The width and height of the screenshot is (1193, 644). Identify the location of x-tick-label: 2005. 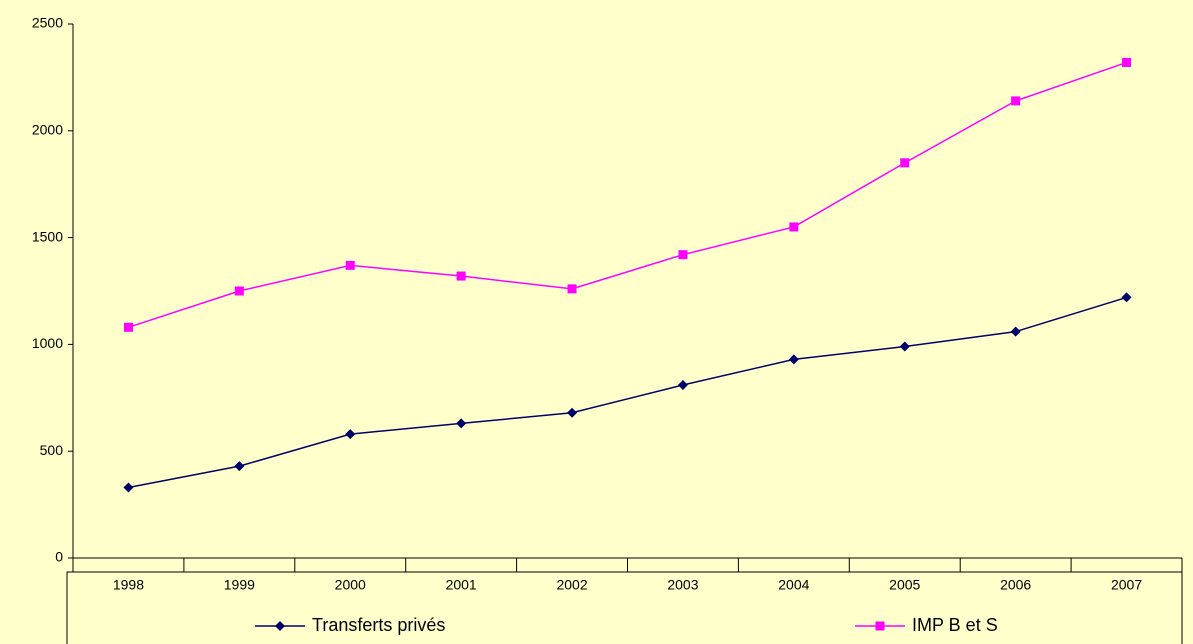
(904, 585).